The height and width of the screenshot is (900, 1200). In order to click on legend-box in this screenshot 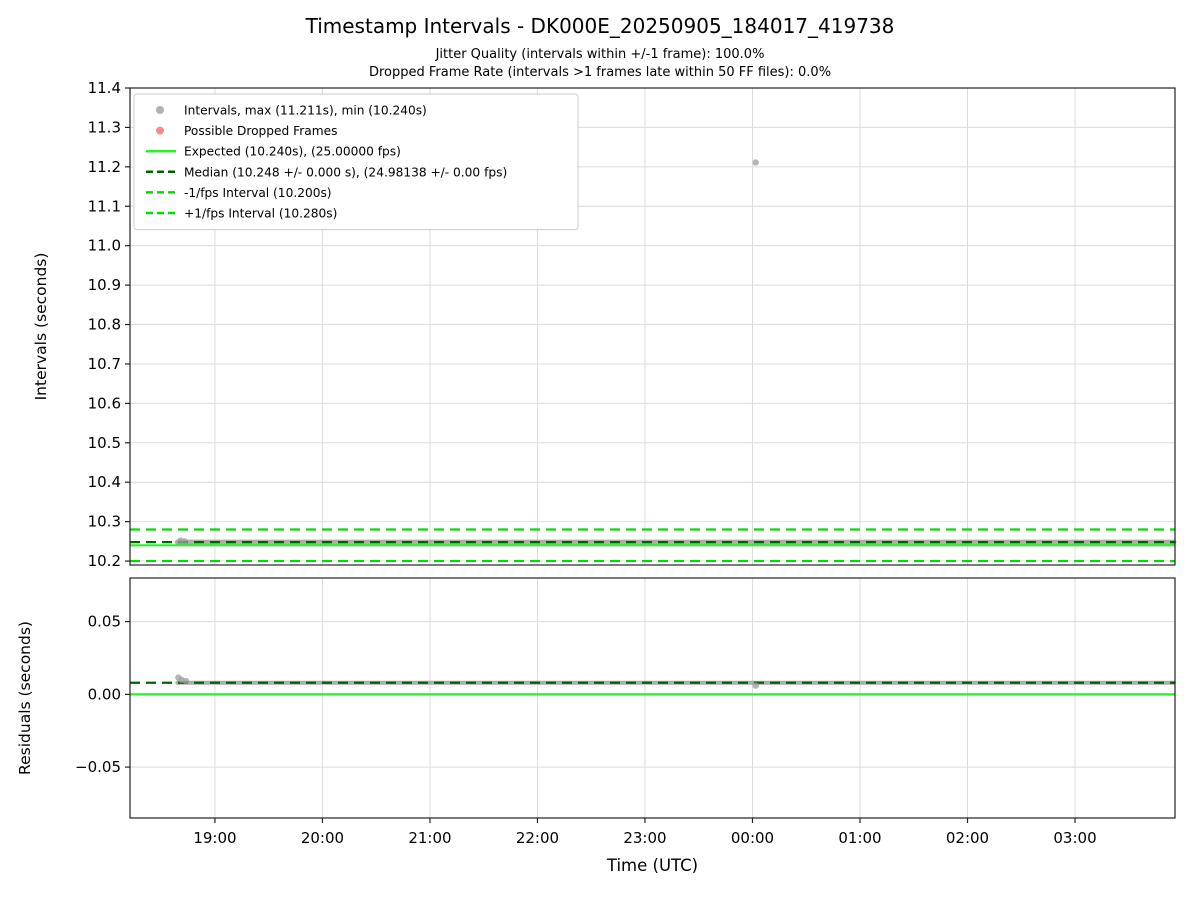, I will do `click(356, 162)`.